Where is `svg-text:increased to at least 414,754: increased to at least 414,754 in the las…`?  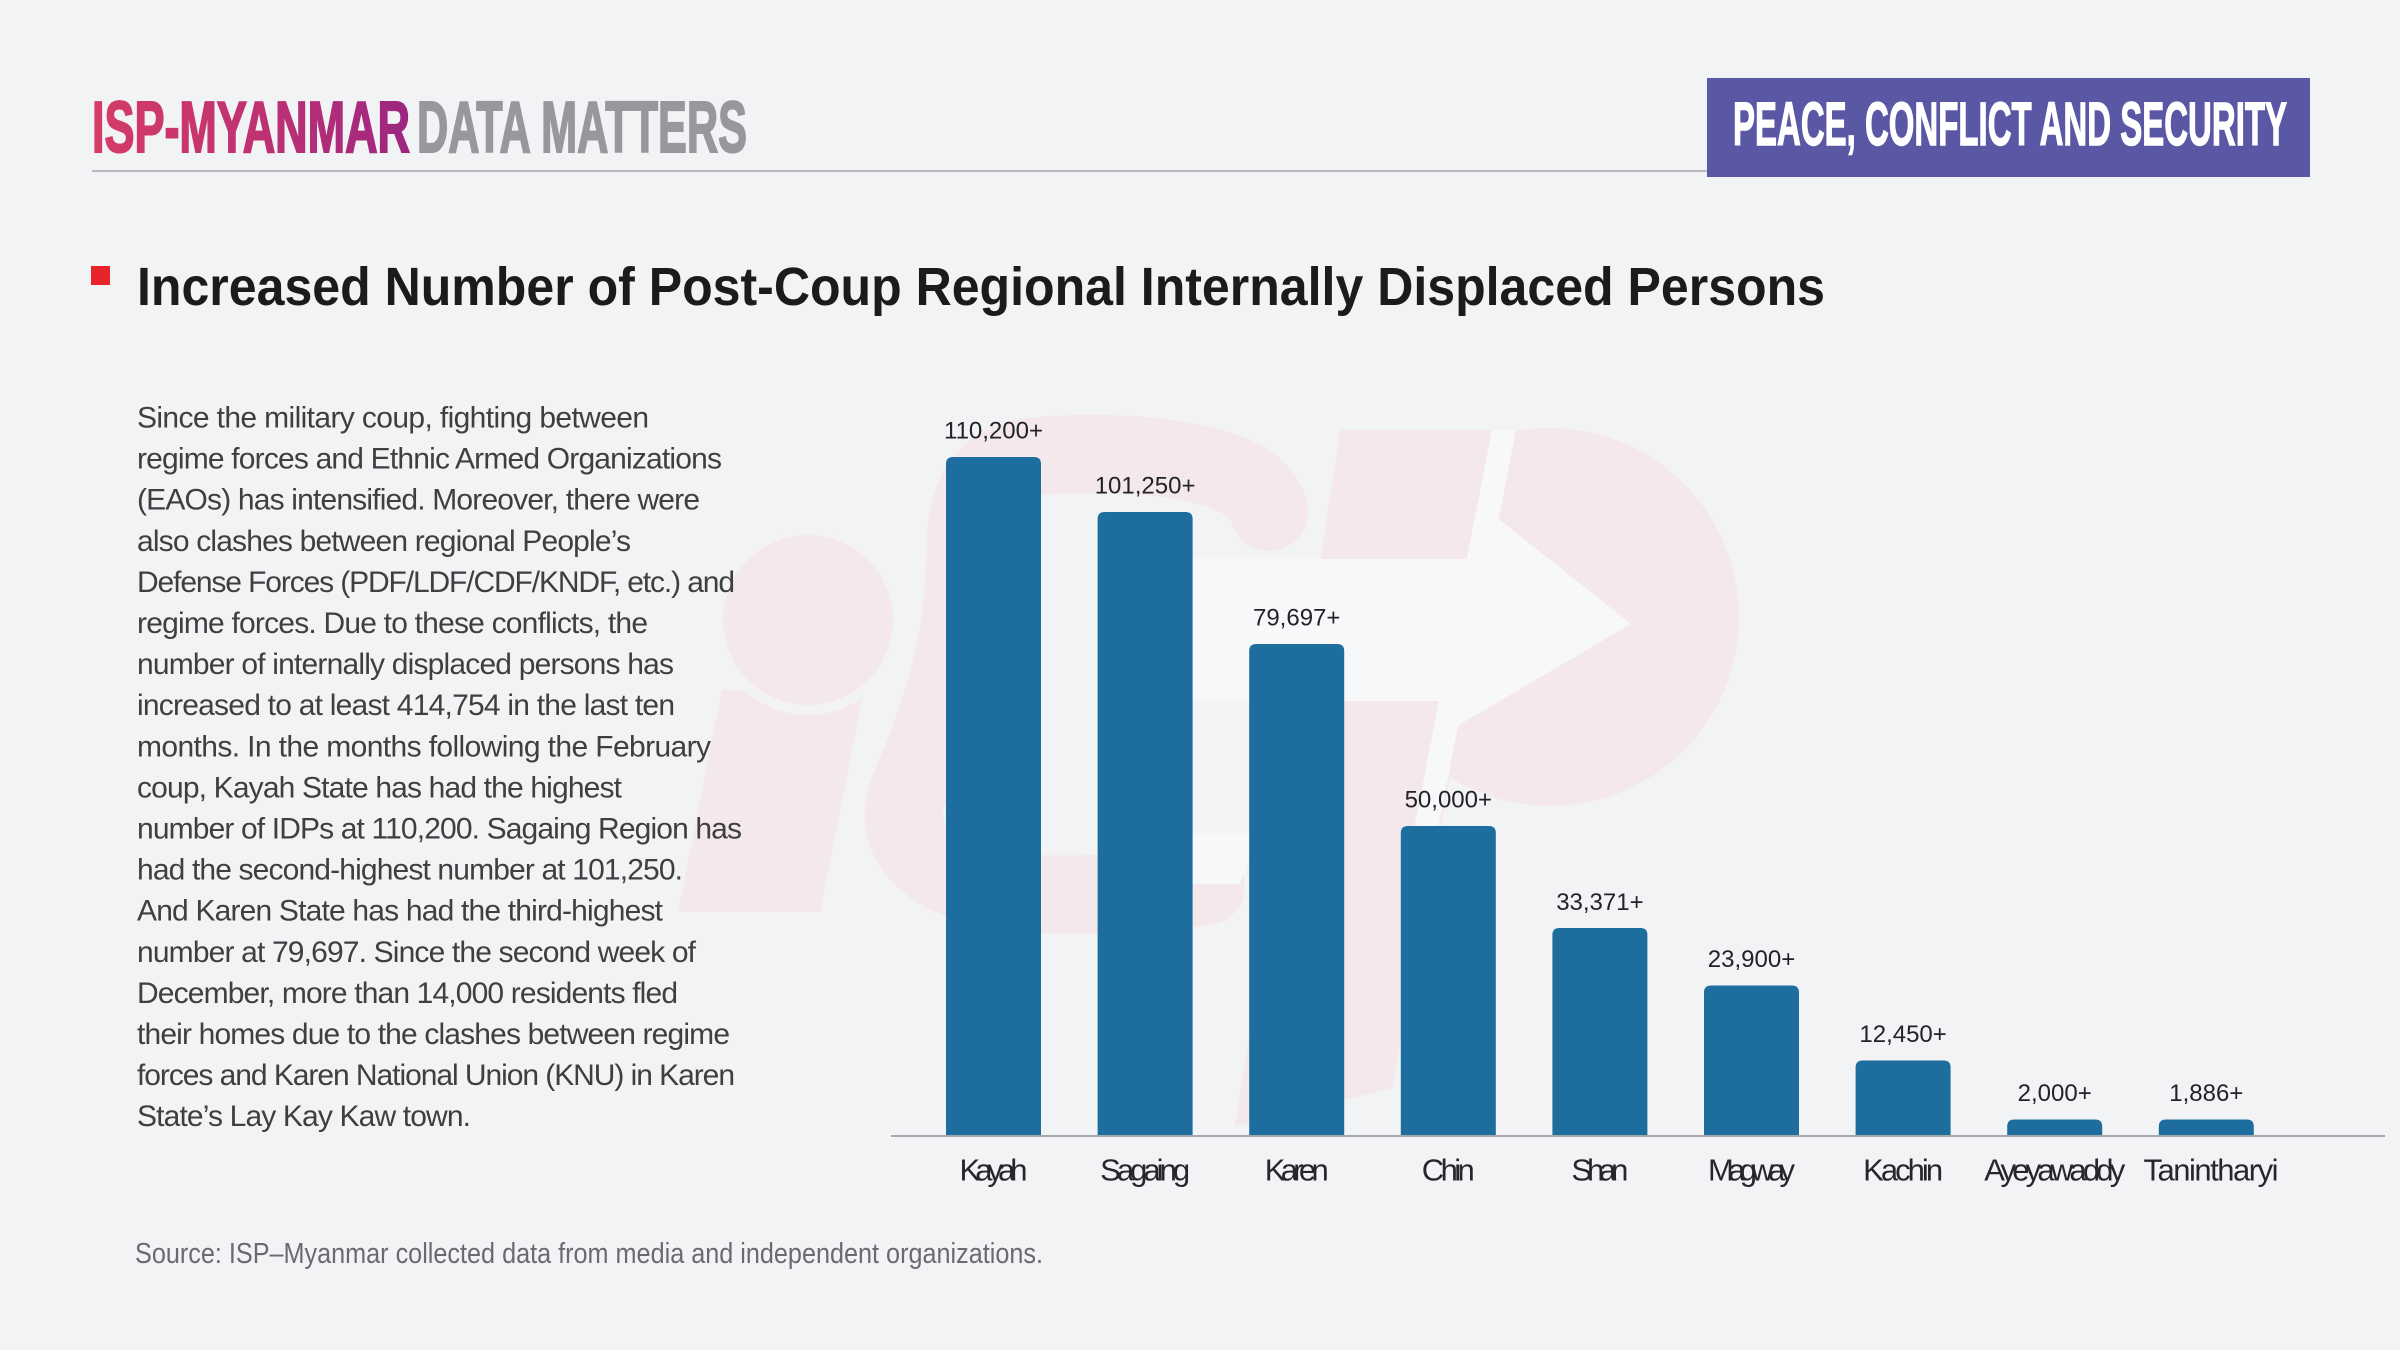
svg-text:increased to at least 414,754: increased to at least 414,754 in the las… is located at coordinates (406, 705).